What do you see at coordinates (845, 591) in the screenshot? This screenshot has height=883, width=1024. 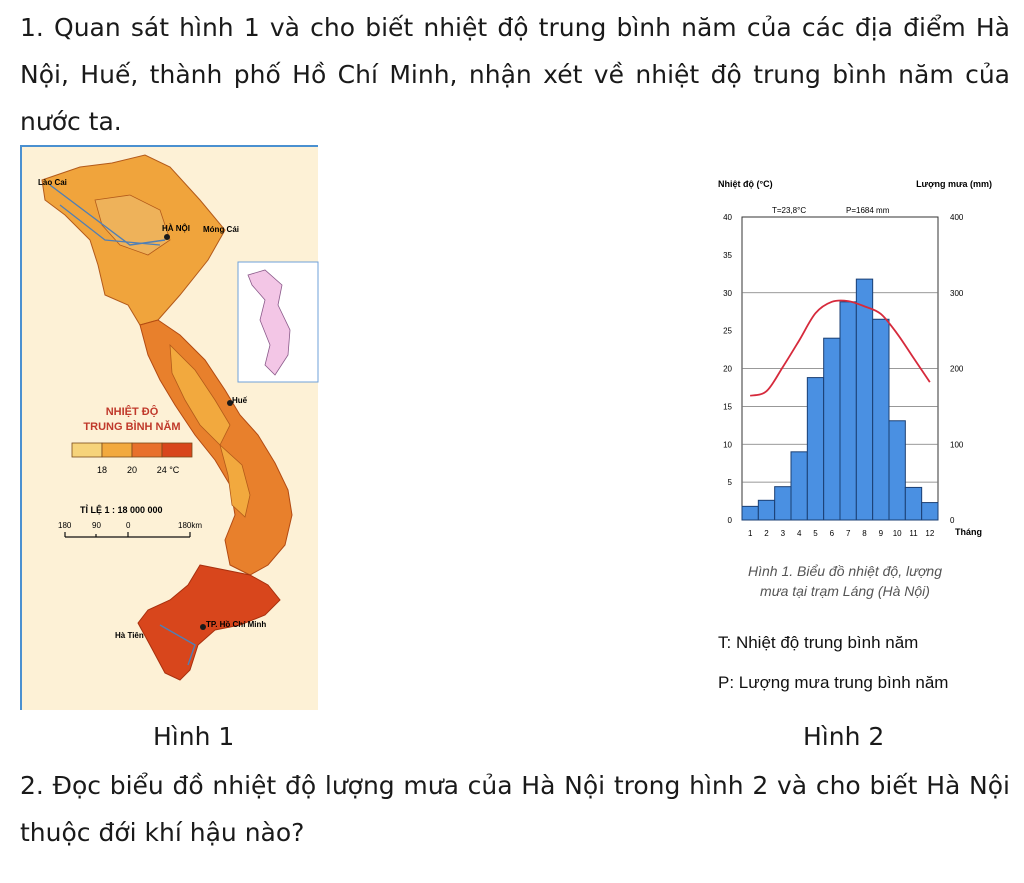 I see `chart-title-line2: mưa tại trạm Láng (Hà Nội)` at bounding box center [845, 591].